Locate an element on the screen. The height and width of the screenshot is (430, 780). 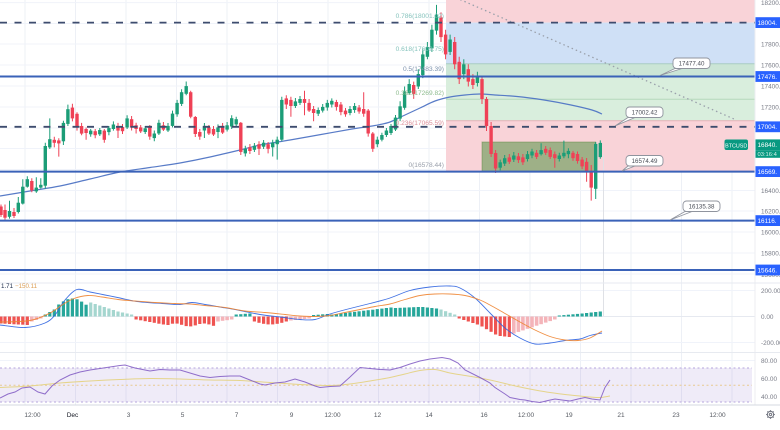
svg-text: 16200. is located at coordinates (770, 211).